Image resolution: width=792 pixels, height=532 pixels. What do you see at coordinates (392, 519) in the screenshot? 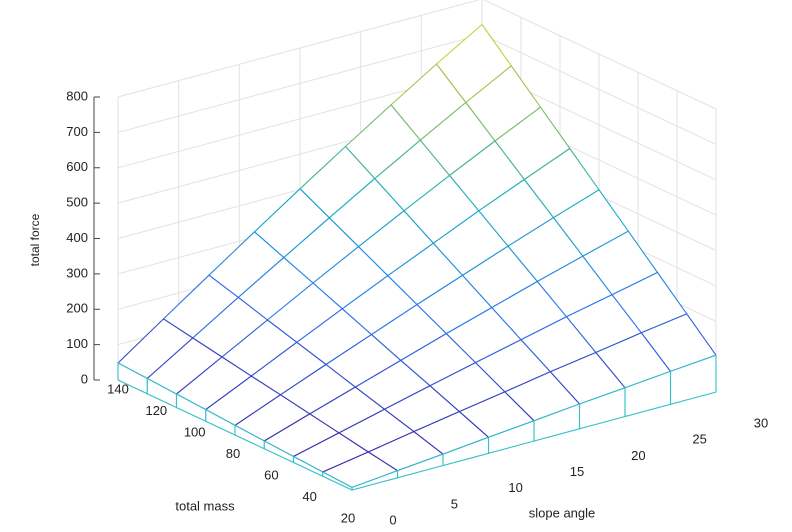
I see `x-tick-label: 0` at bounding box center [392, 519].